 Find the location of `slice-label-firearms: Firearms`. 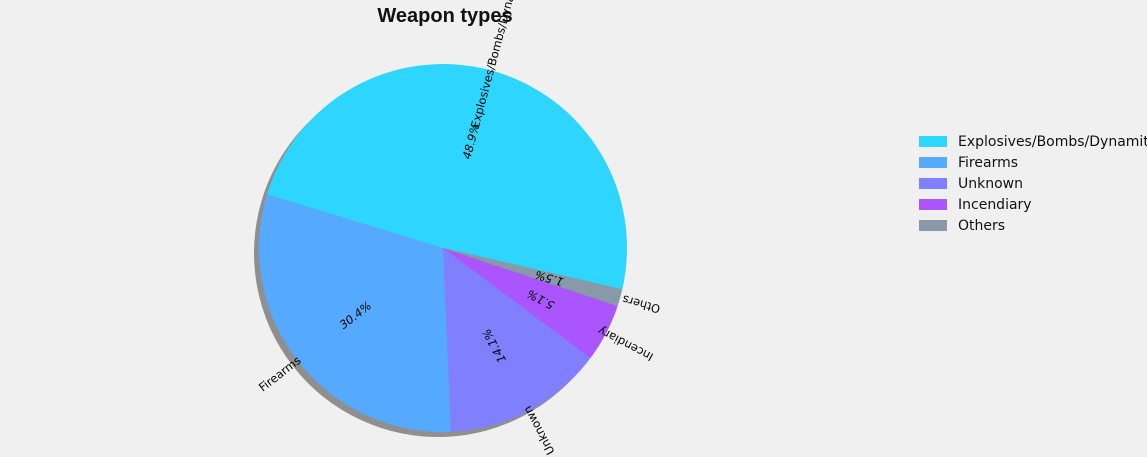

slice-label-firearms: Firearms is located at coordinates (280, 373).